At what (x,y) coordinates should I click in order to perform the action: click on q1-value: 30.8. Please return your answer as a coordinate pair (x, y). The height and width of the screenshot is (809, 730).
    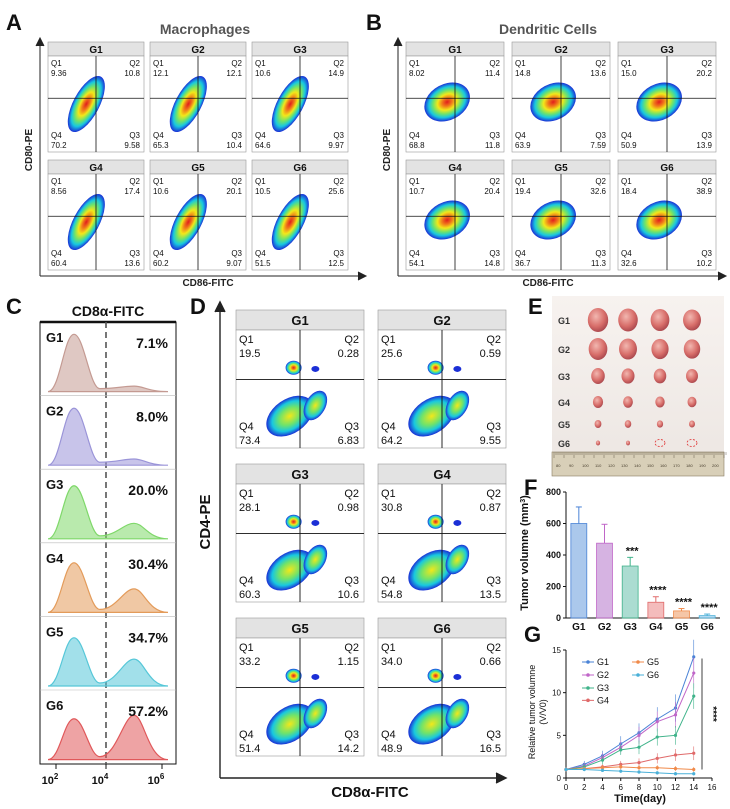
    Looking at the image, I should click on (391, 508).